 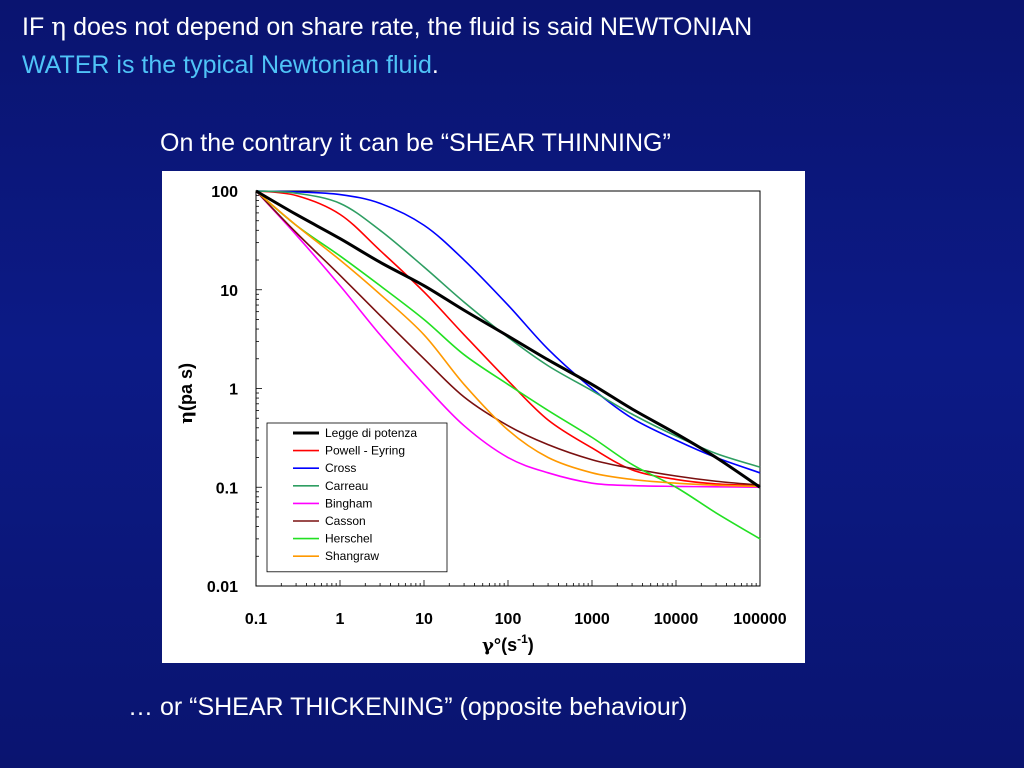 What do you see at coordinates (186, 393) in the screenshot?
I see `y-axis-label: η(pa s)` at bounding box center [186, 393].